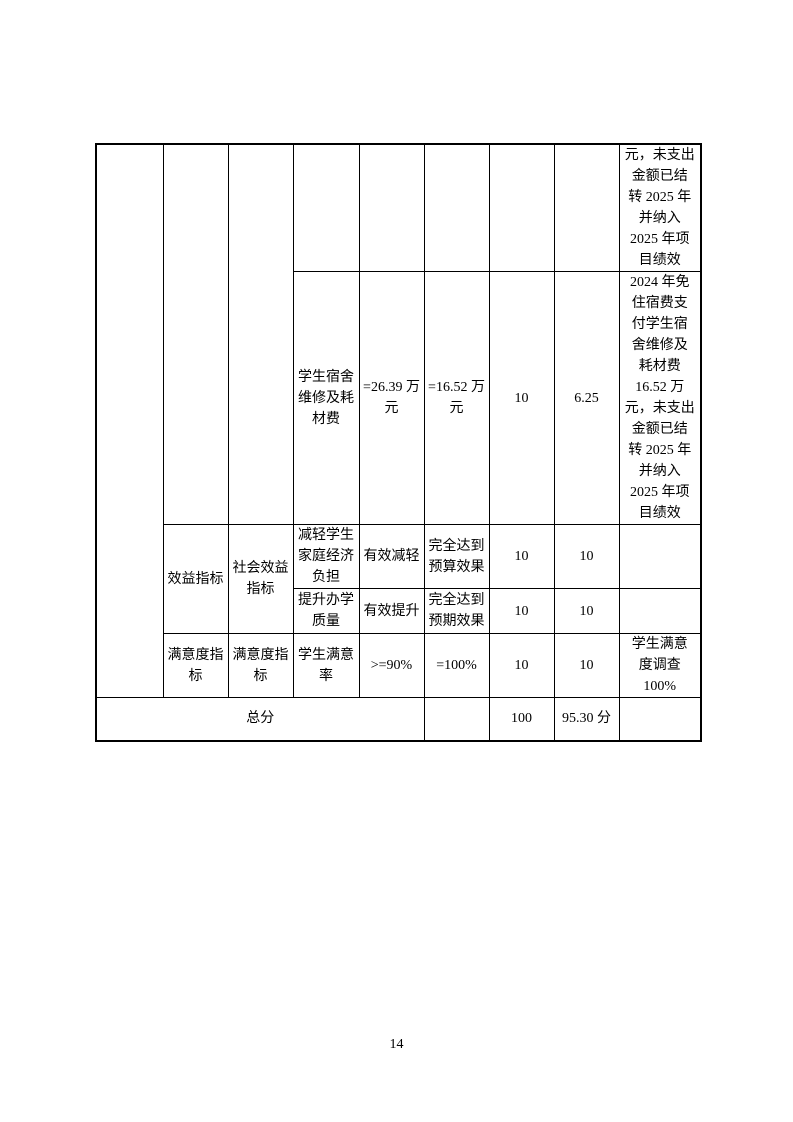  What do you see at coordinates (391, 665) in the screenshot?
I see `cell-target-student-satisfaction: >=90%` at bounding box center [391, 665].